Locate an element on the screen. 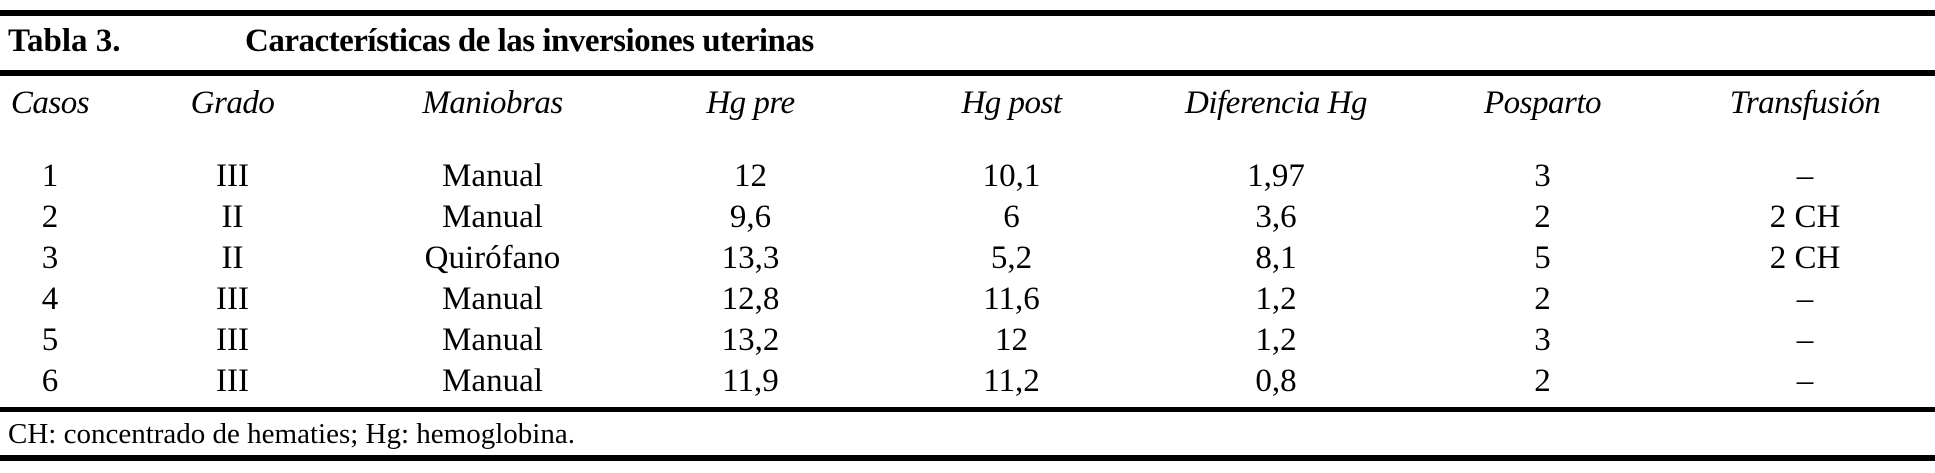 Image resolution: width=1935 pixels, height=473 pixels. table-cell: 4 is located at coordinates (50, 299).